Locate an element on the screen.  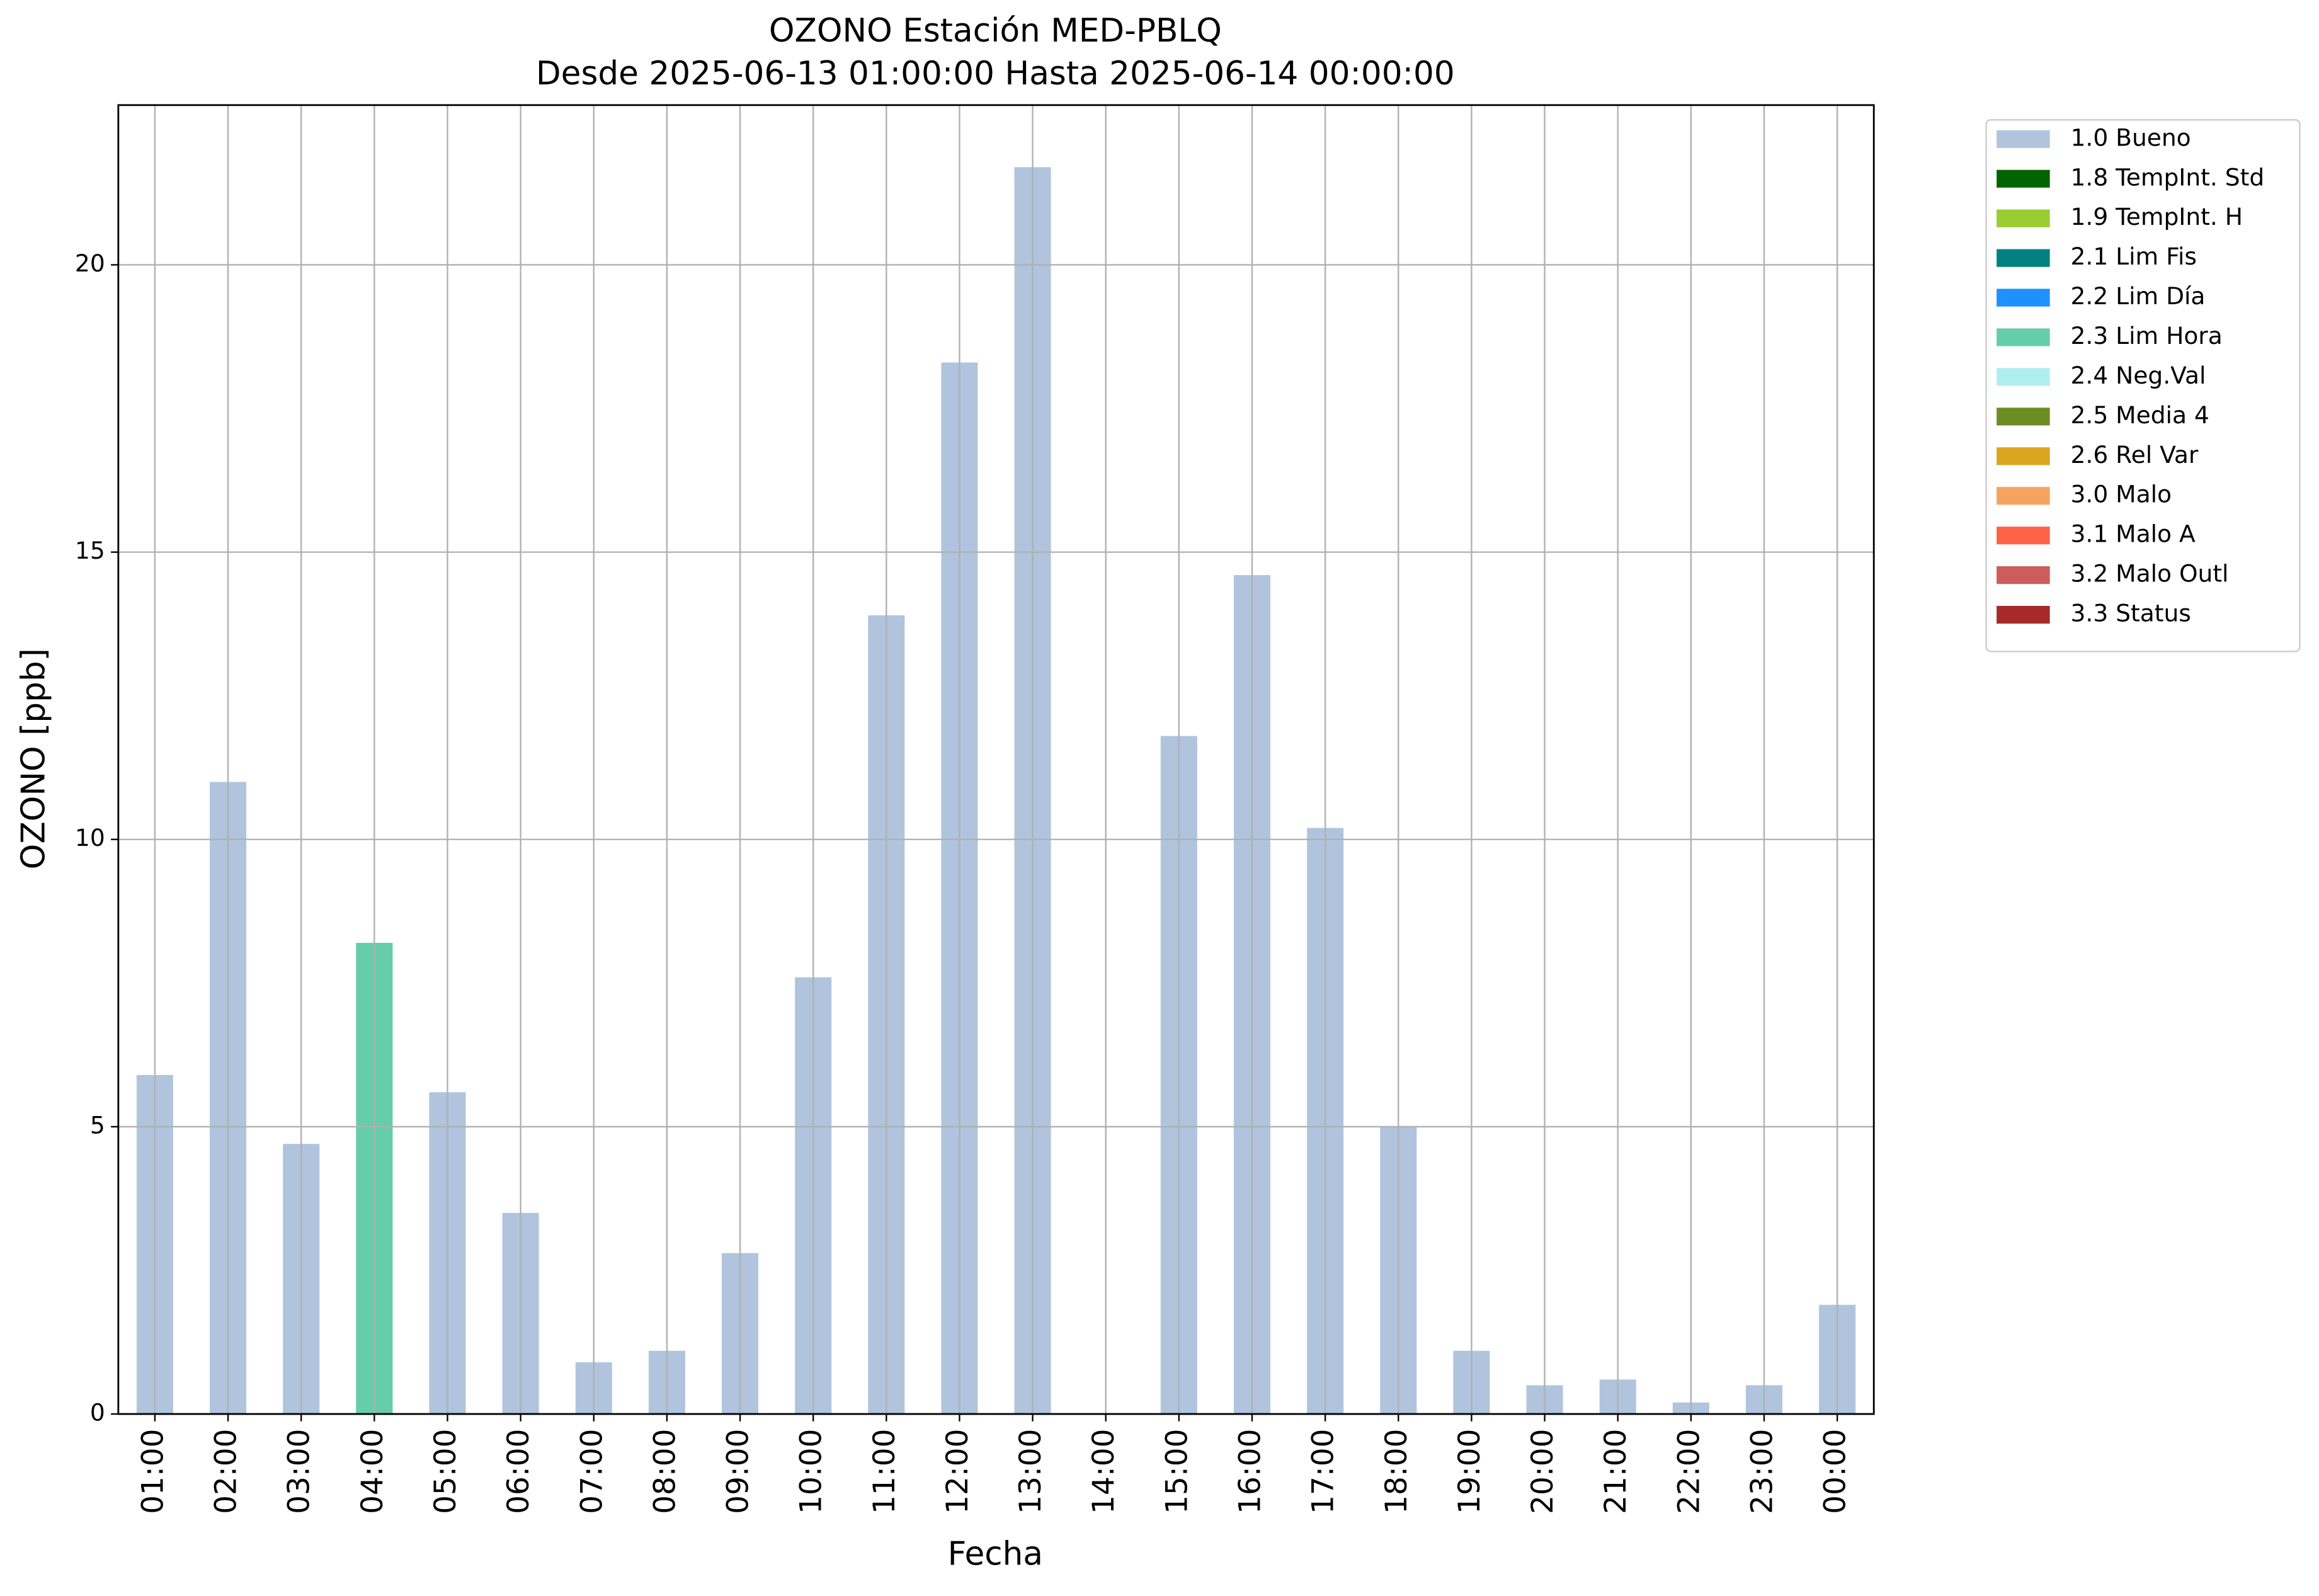
x-tick-label: 06:00 is located at coordinates (518, 1471).